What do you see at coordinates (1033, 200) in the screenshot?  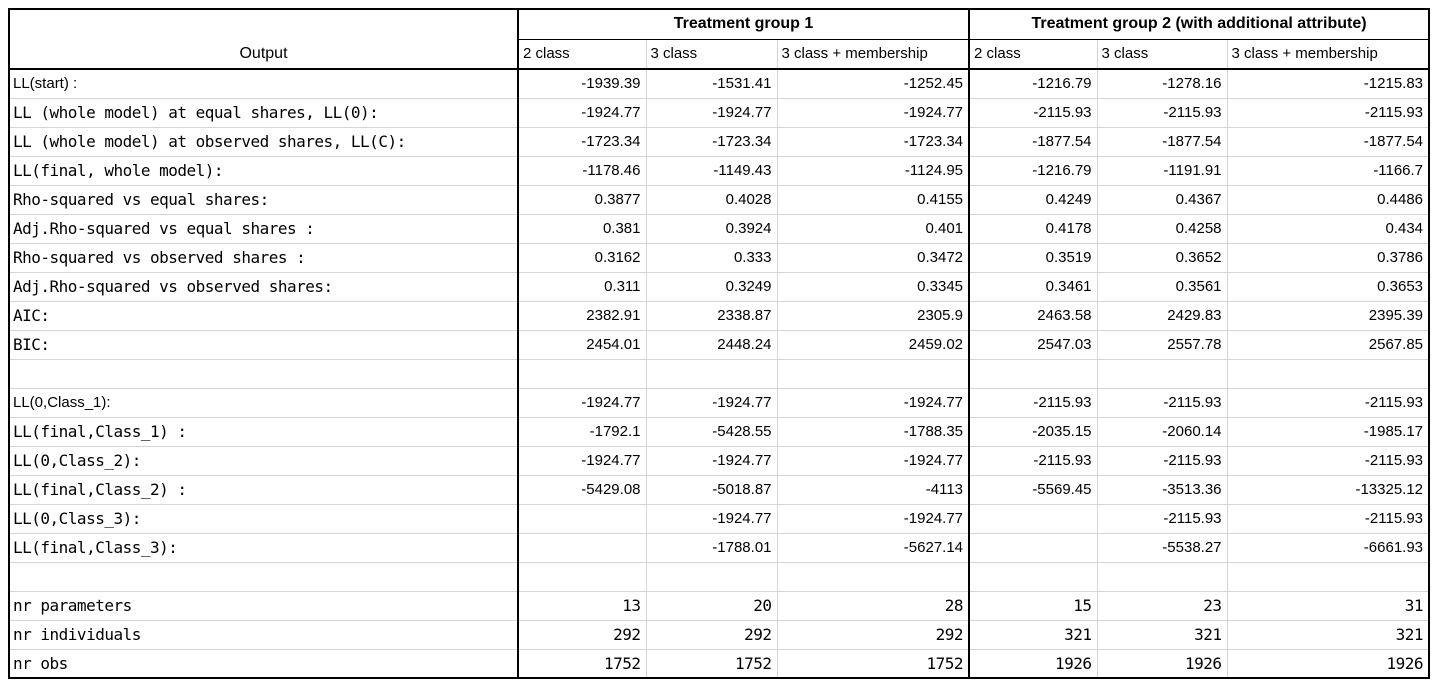 I see `value-cell: 0.4249` at bounding box center [1033, 200].